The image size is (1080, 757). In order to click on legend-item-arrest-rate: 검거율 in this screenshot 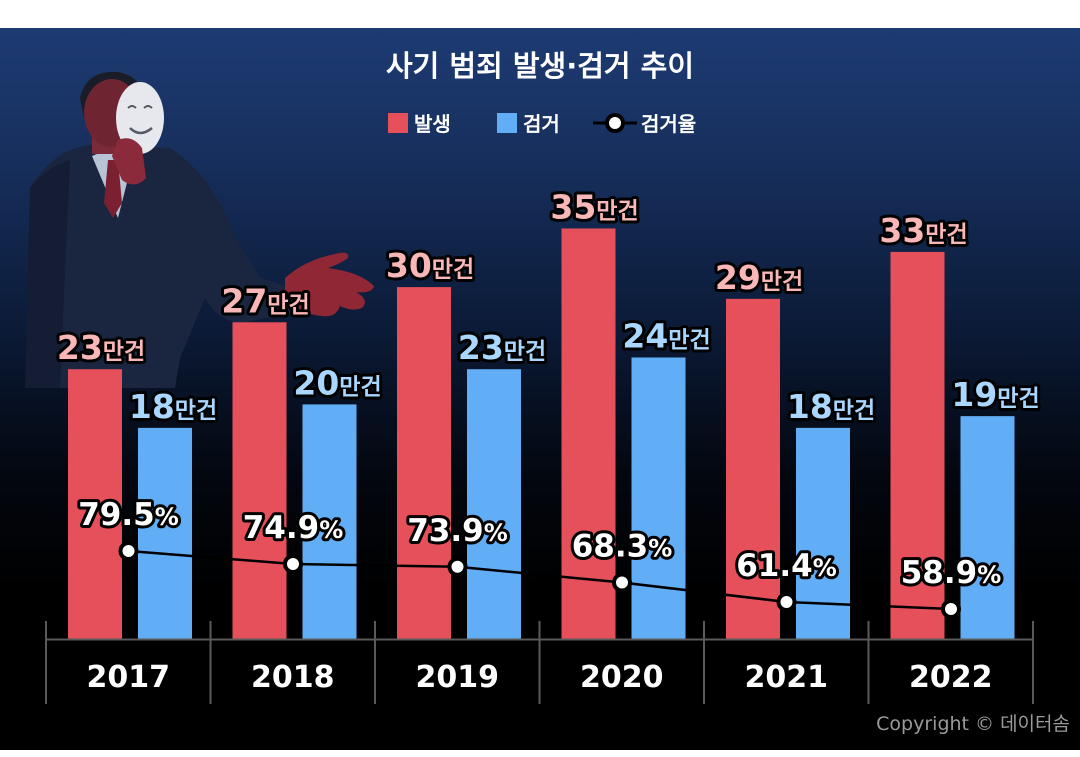, I will do `click(644, 124)`.